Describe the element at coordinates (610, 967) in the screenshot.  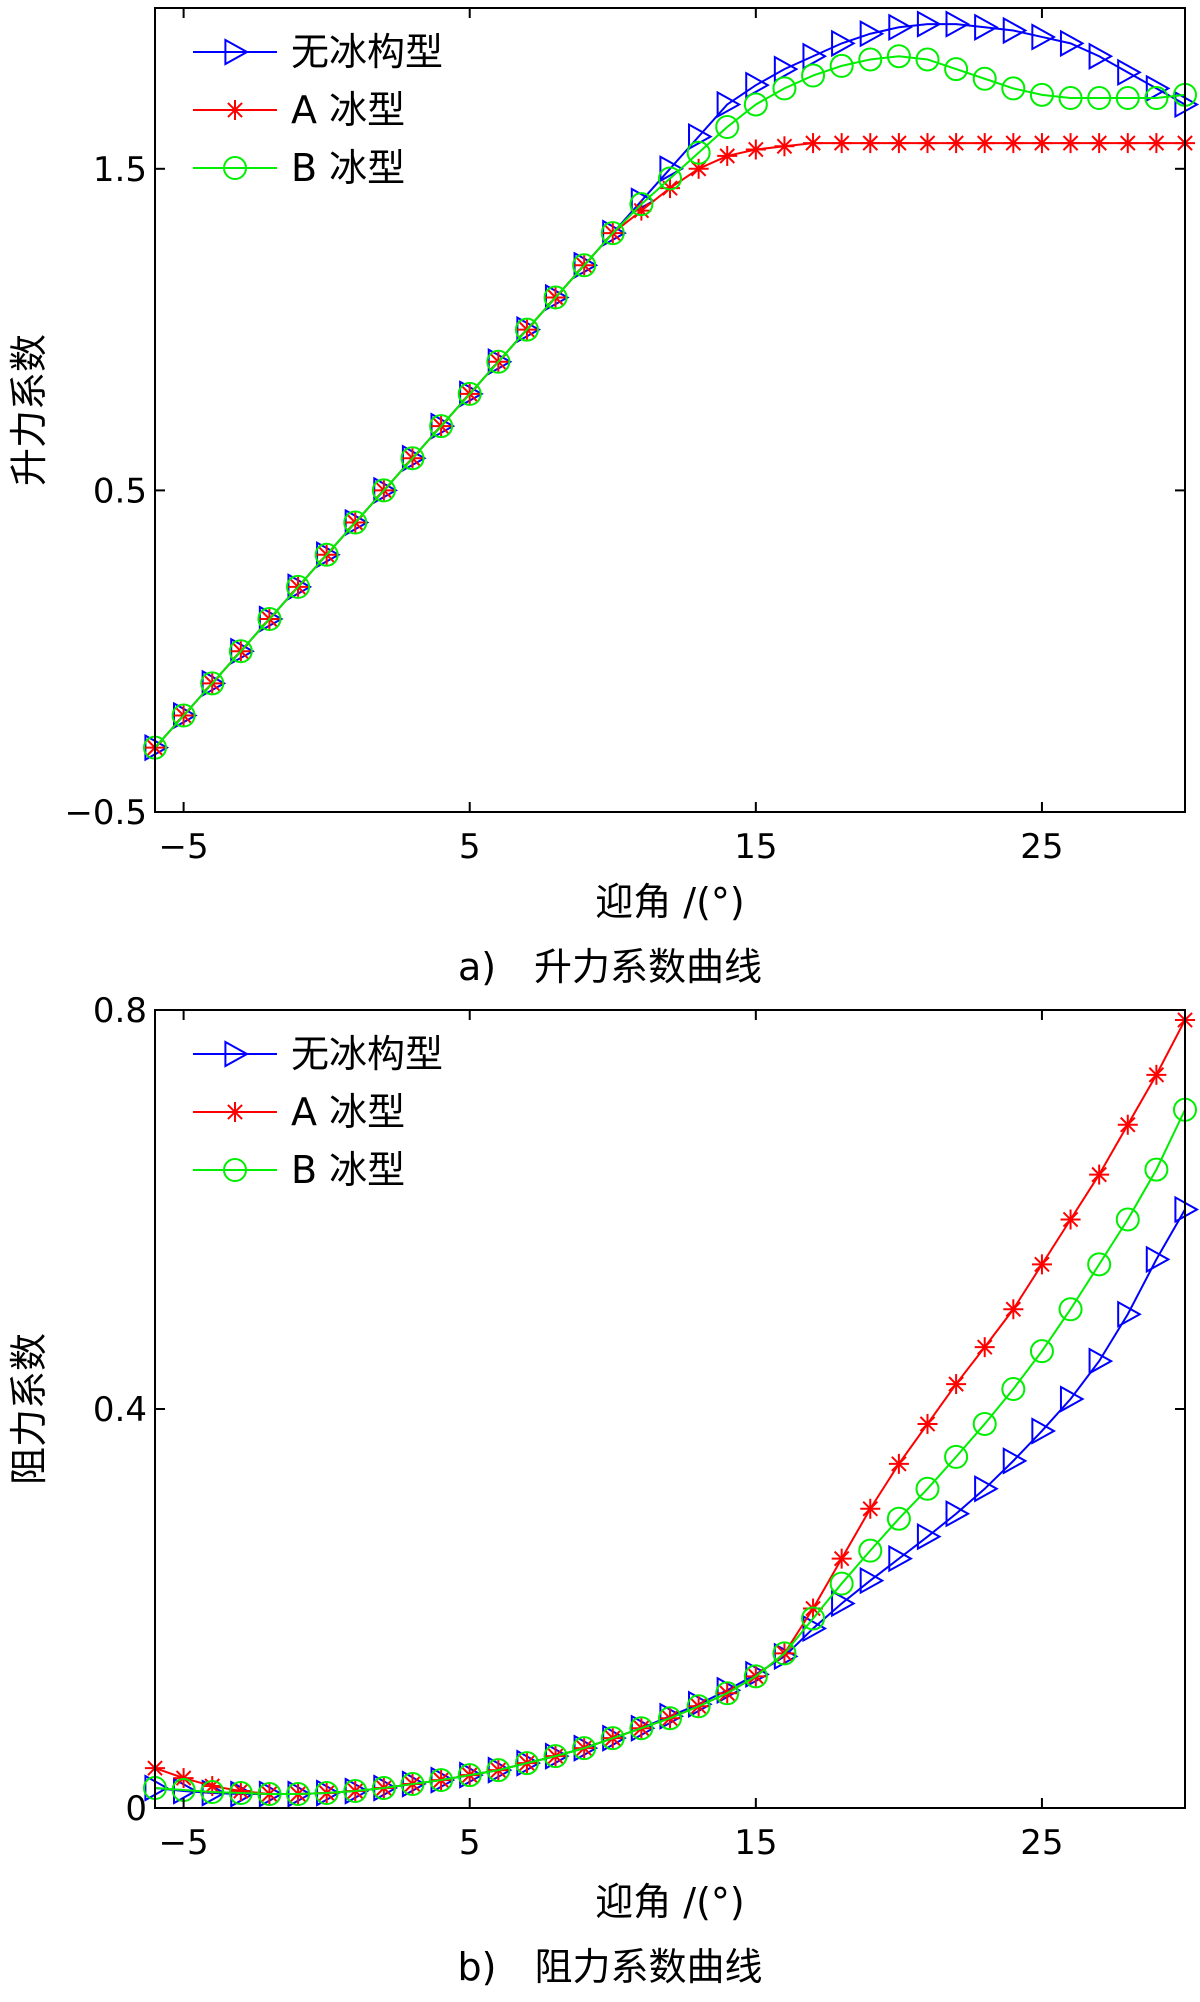
I see `panel-caption: a) 升力系数曲线` at that location.